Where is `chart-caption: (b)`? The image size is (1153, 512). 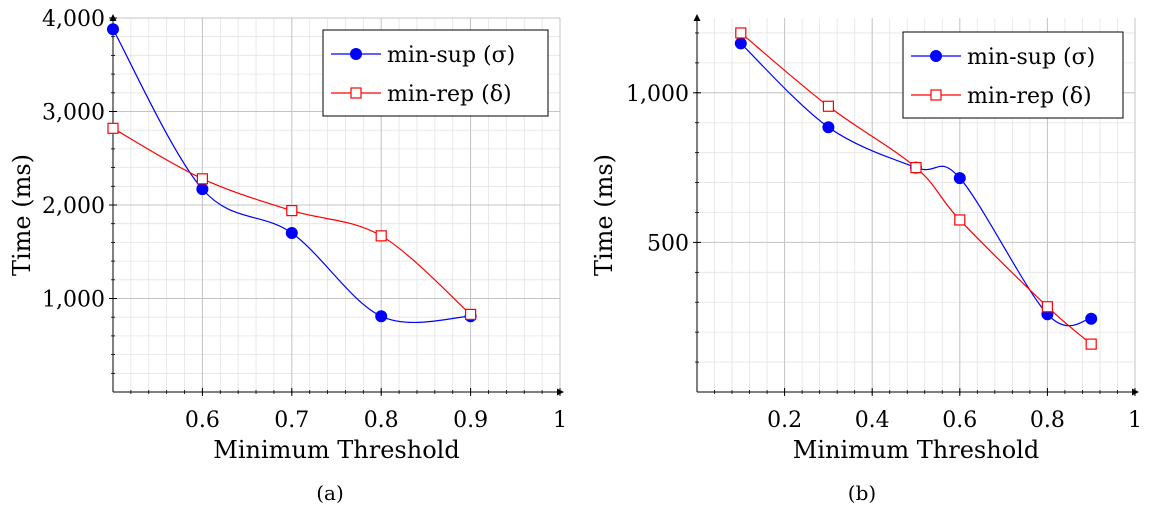 chart-caption: (b) is located at coordinates (862, 493).